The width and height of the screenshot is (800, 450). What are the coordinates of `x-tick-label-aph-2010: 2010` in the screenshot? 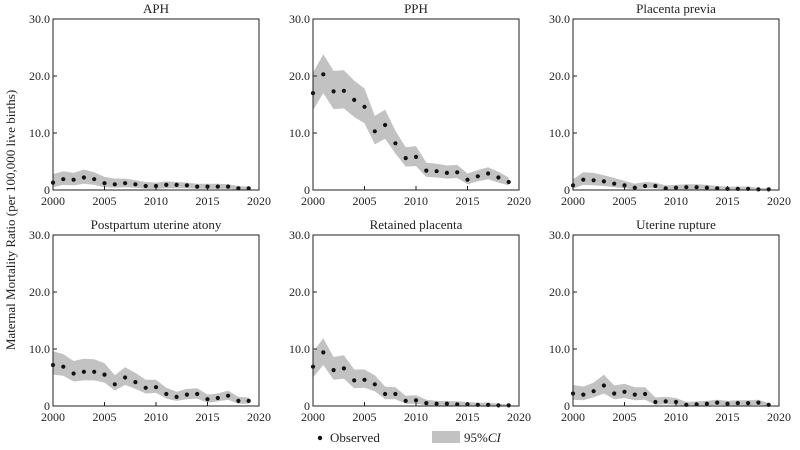 It's located at (156, 201).